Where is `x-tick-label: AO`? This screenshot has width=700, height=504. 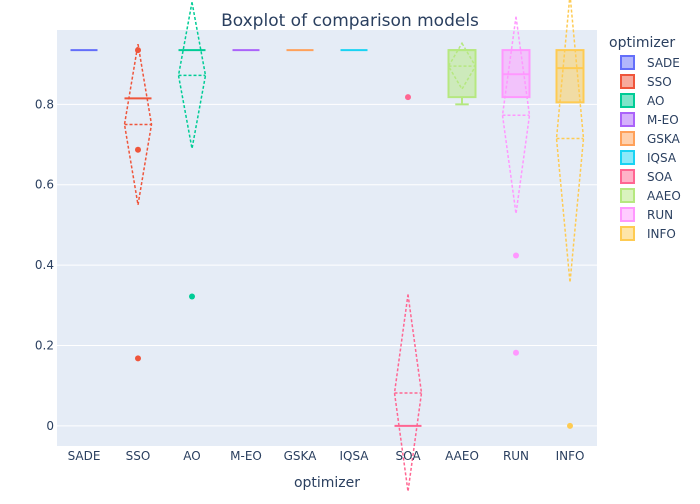
x-tick-label: AO is located at coordinates (191, 456).